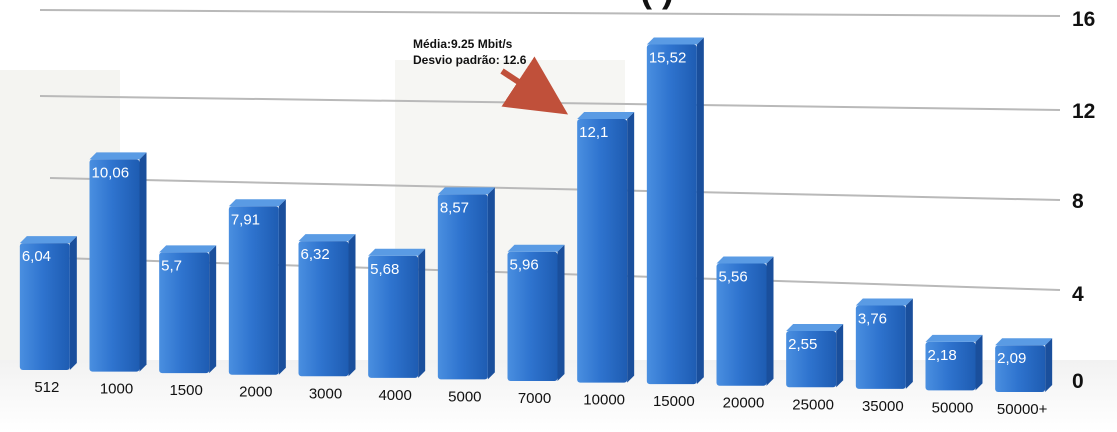 Image resolution: width=1117 pixels, height=432 pixels. I want to click on bar-10000: 12,1, so click(606, 247).